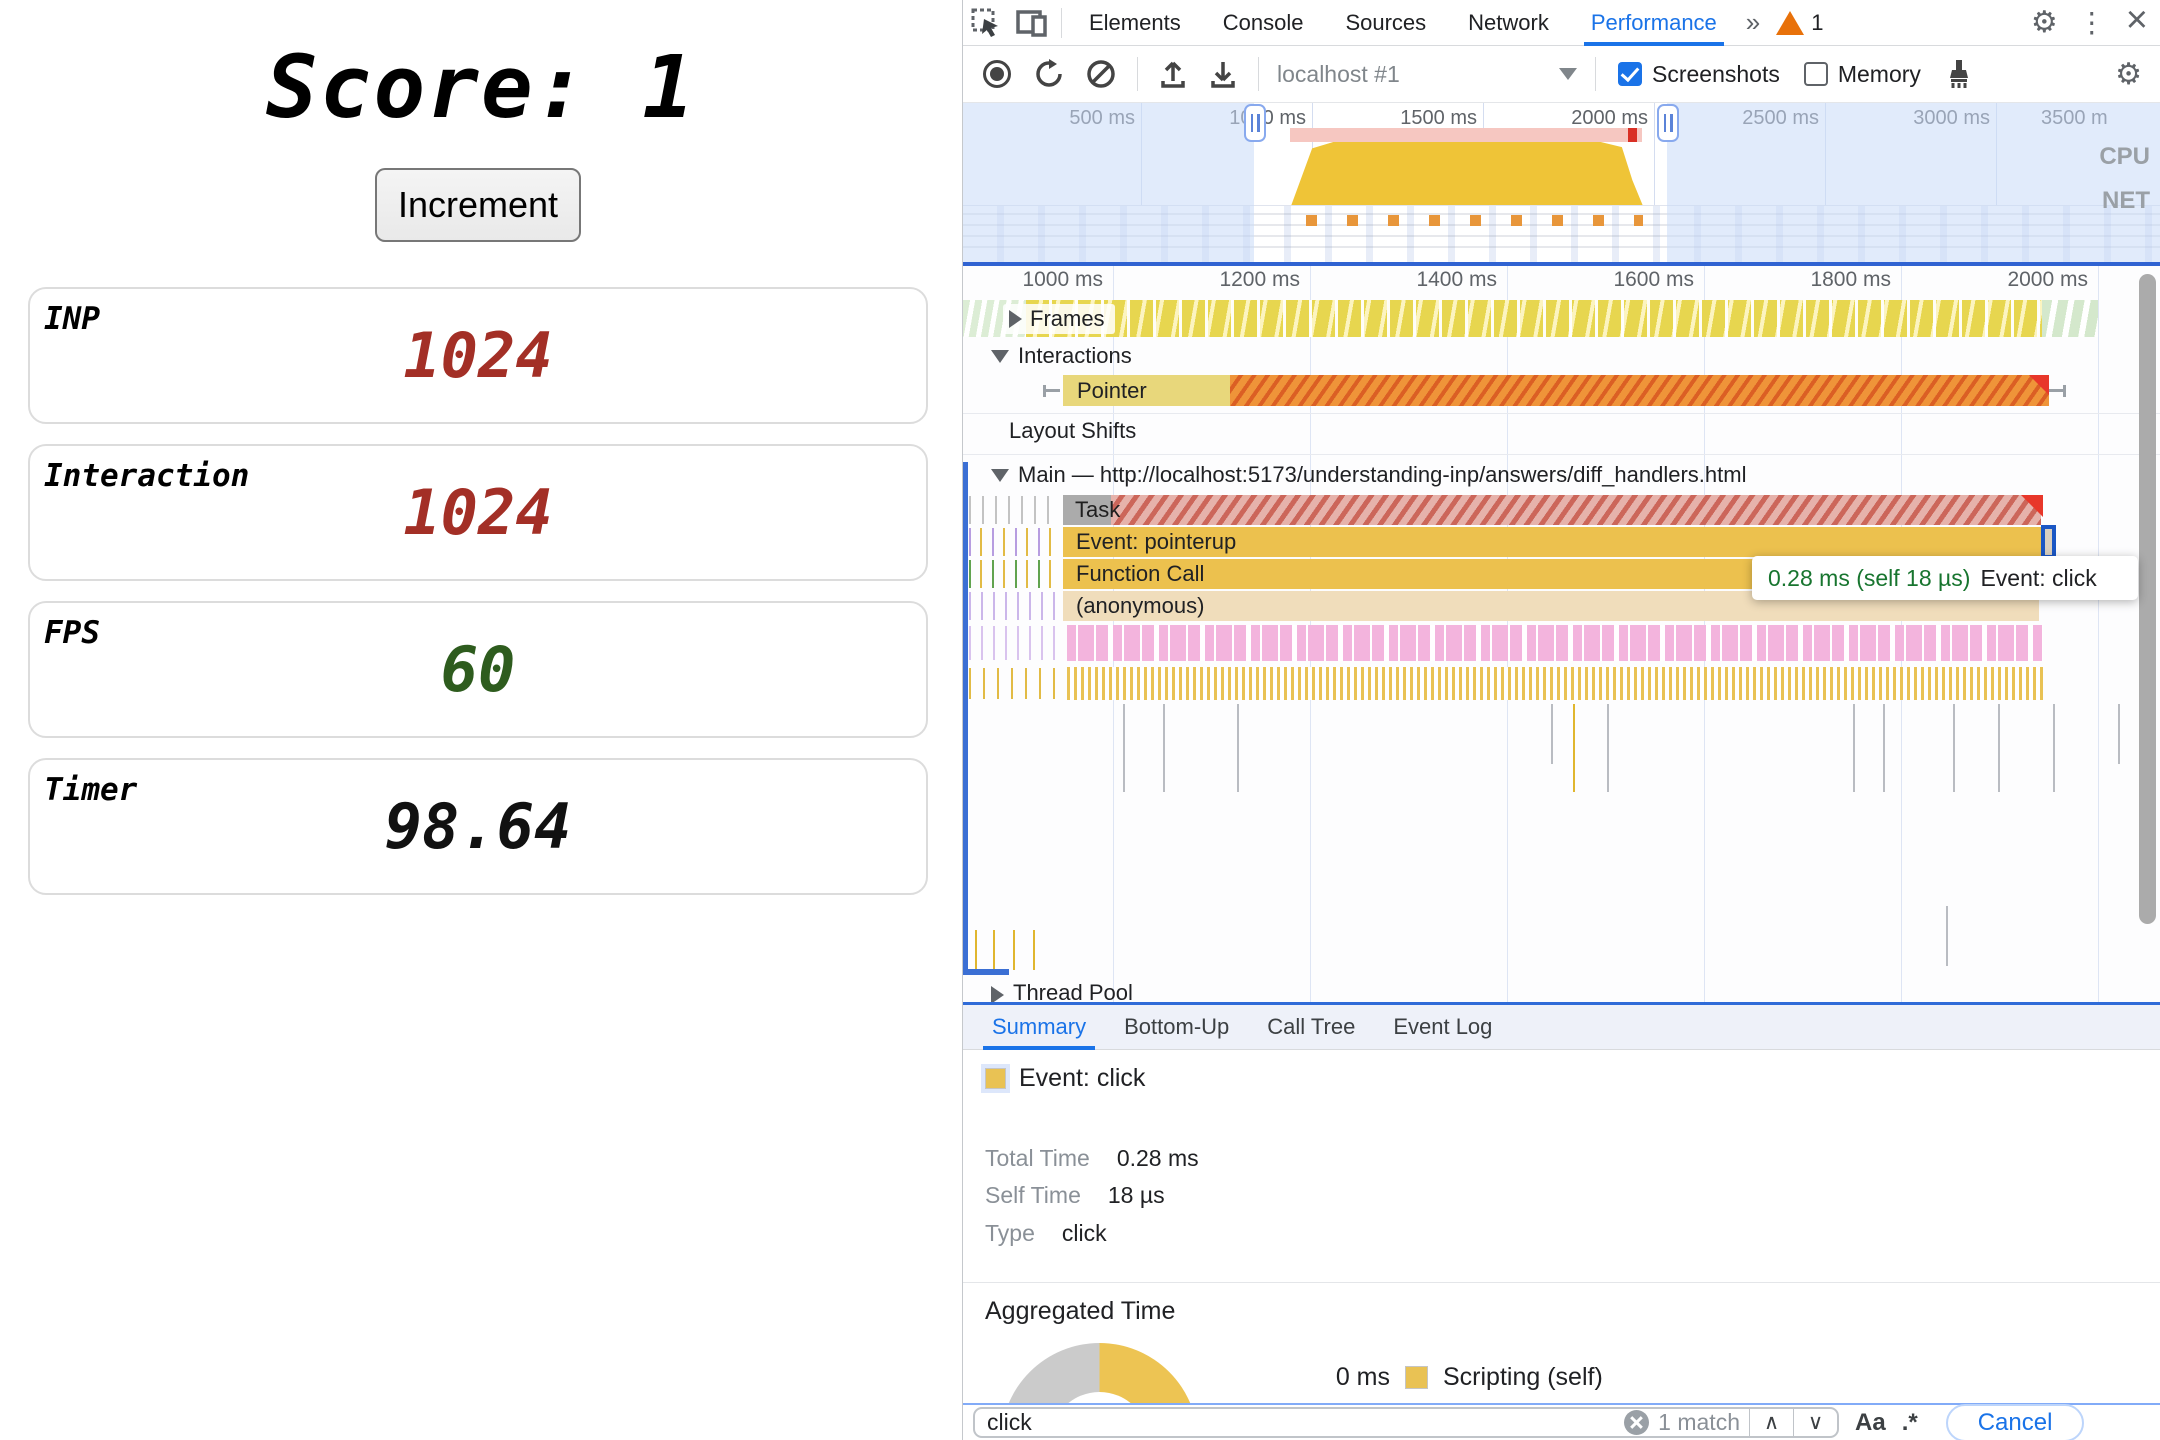 Image resolution: width=2160 pixels, height=1440 pixels. I want to click on memory-label: Memory, so click(1879, 73).